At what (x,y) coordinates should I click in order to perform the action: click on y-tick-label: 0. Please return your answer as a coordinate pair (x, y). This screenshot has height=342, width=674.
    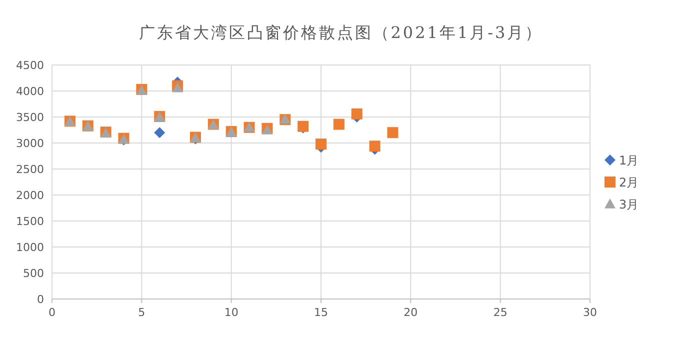
    Looking at the image, I should click on (40, 299).